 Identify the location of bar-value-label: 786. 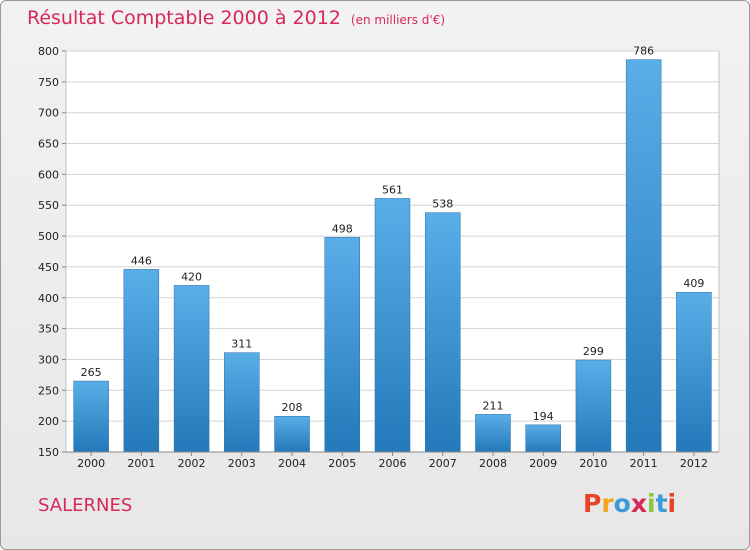
(643, 51).